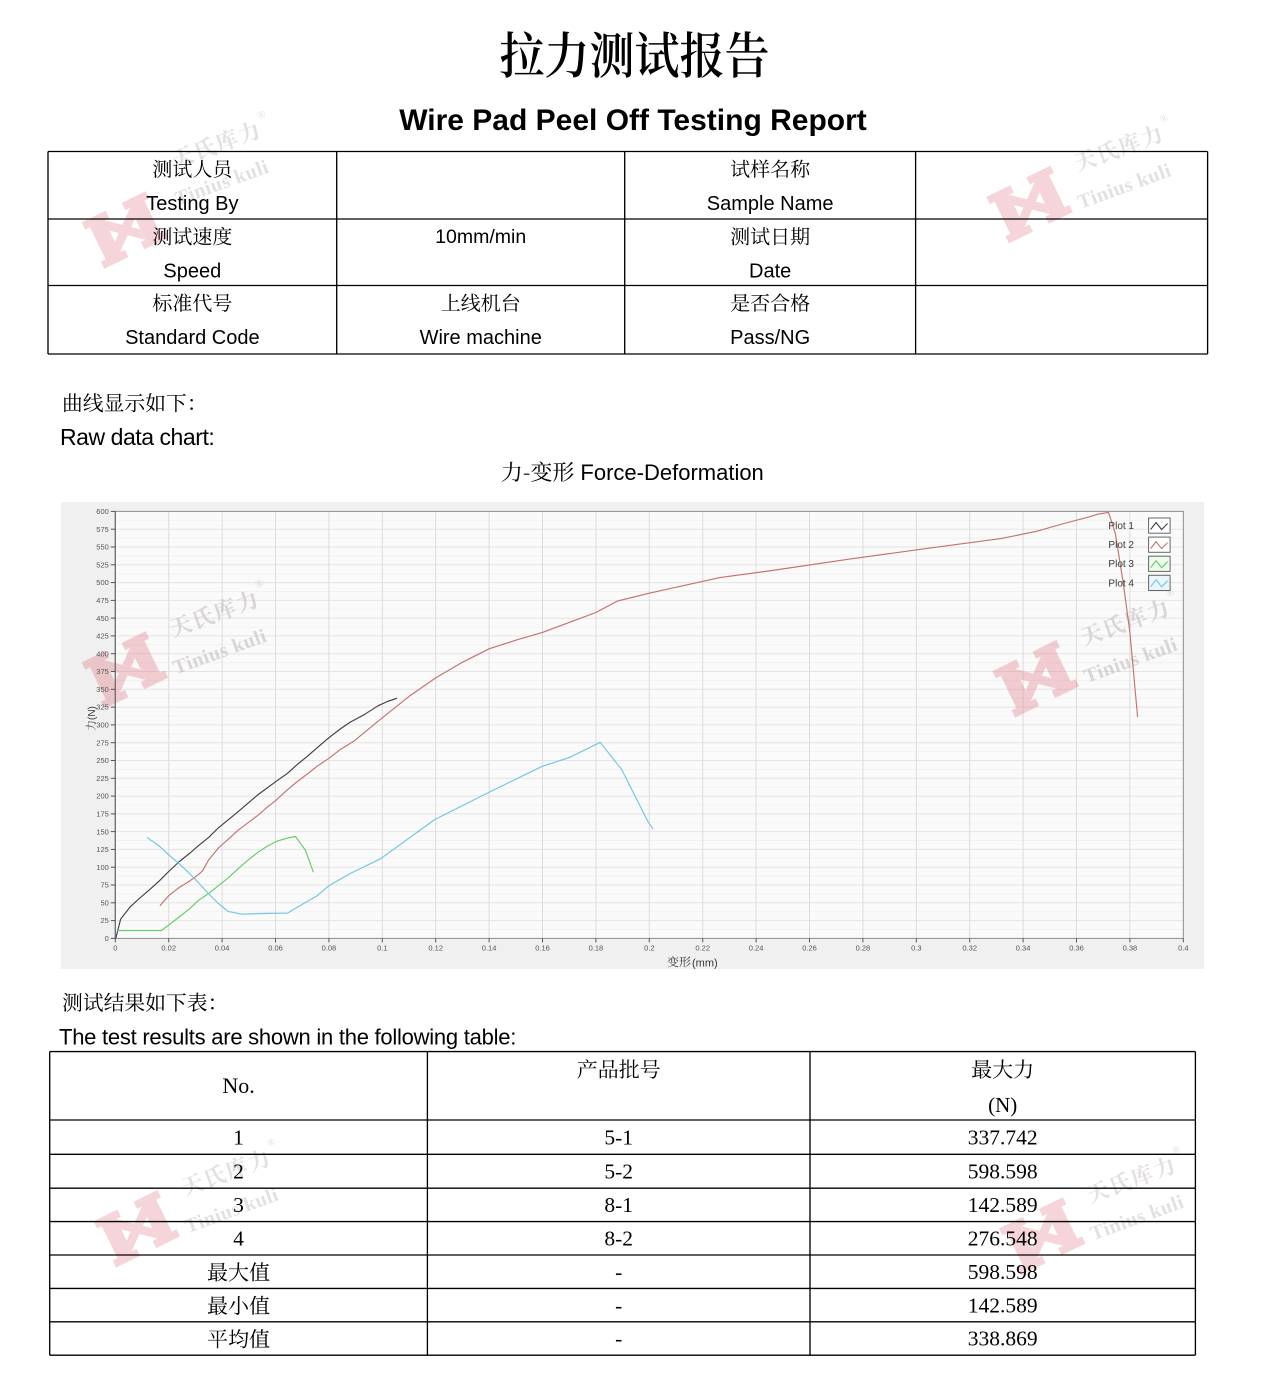  What do you see at coordinates (222, 948) in the screenshot?
I see `svg-text: 0.04` at bounding box center [222, 948].